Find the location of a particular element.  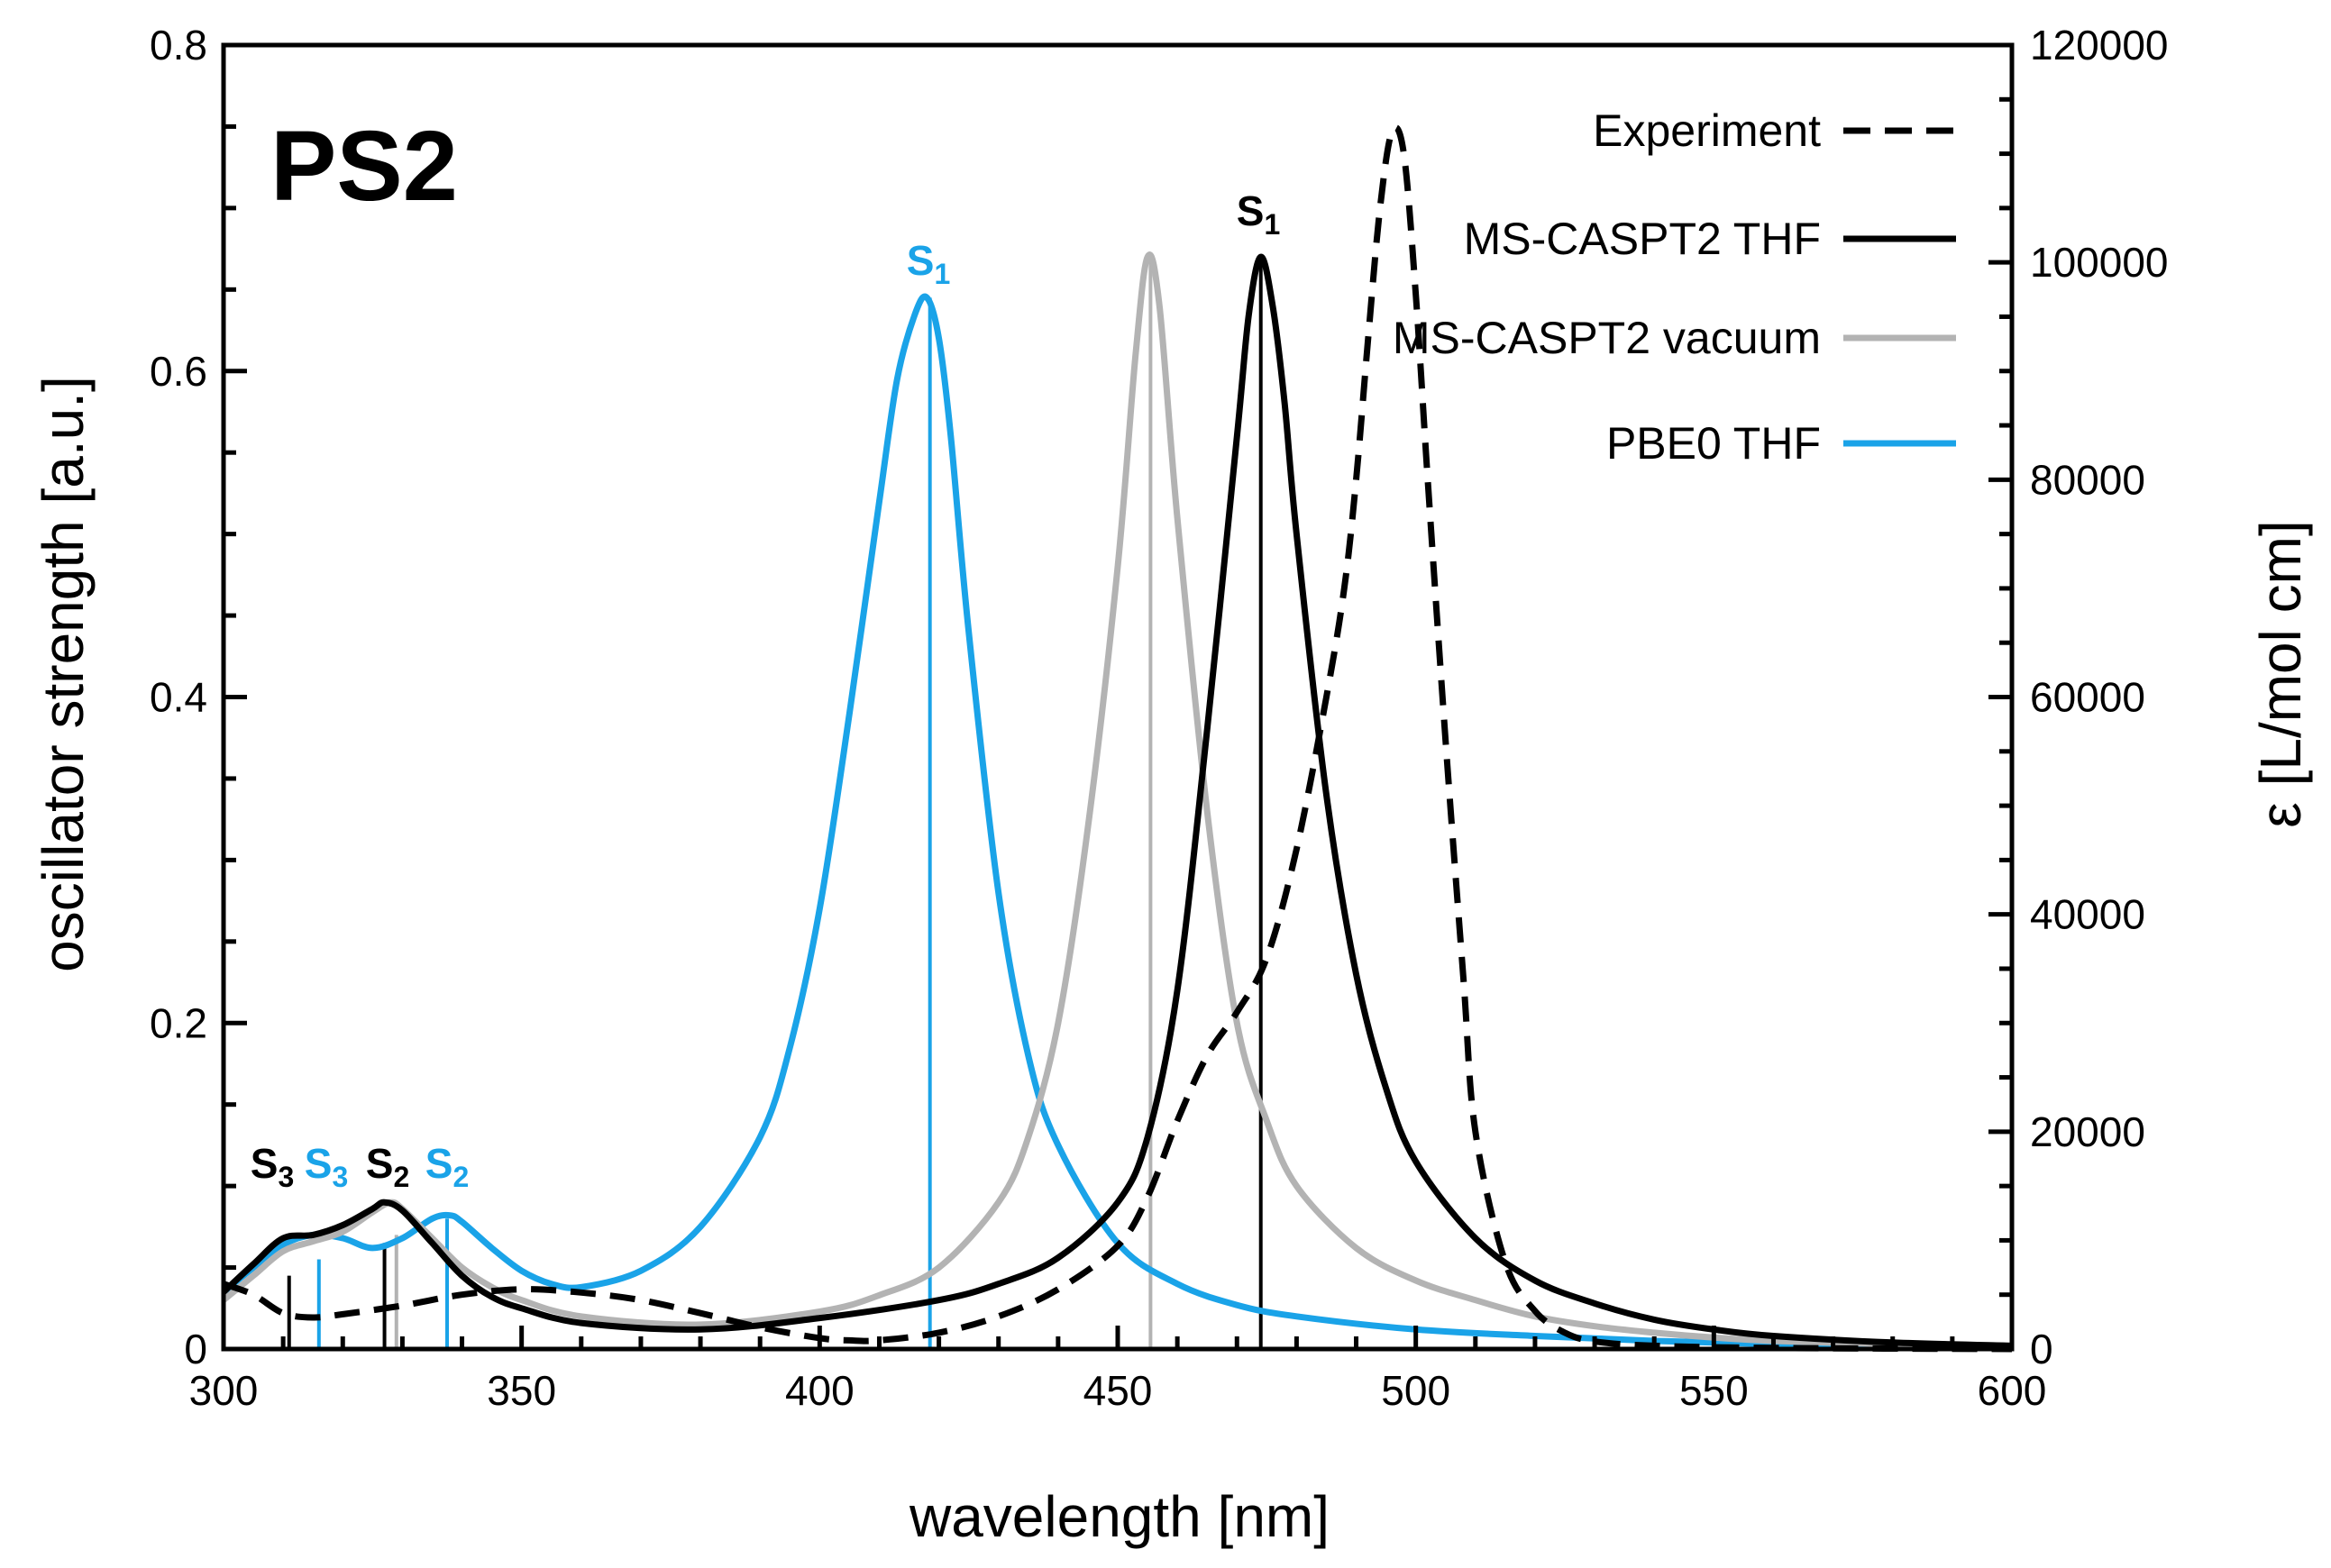

state-label-caspt2_thf-3: S3 is located at coordinates (272, 1166).